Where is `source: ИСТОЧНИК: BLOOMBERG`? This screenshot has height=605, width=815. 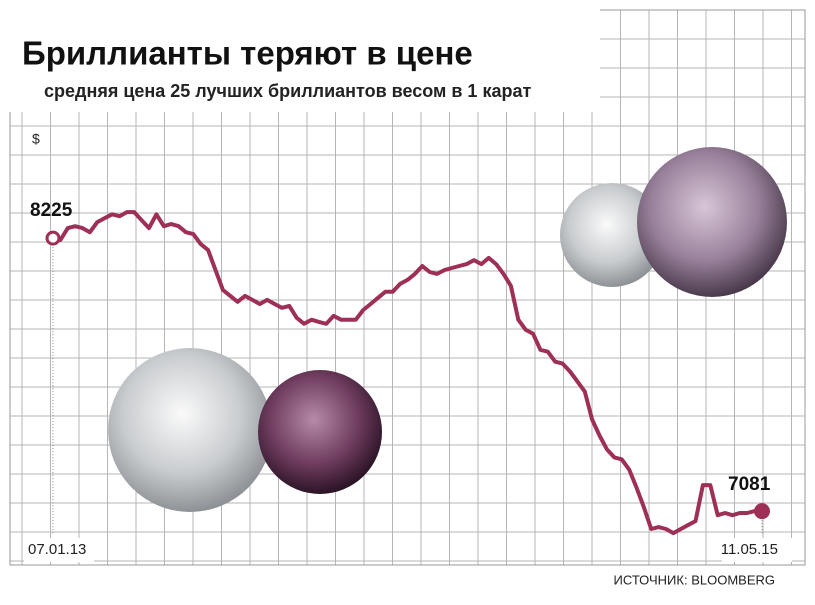 source: ИСТОЧНИК: BLOOMBERG is located at coordinates (694, 579).